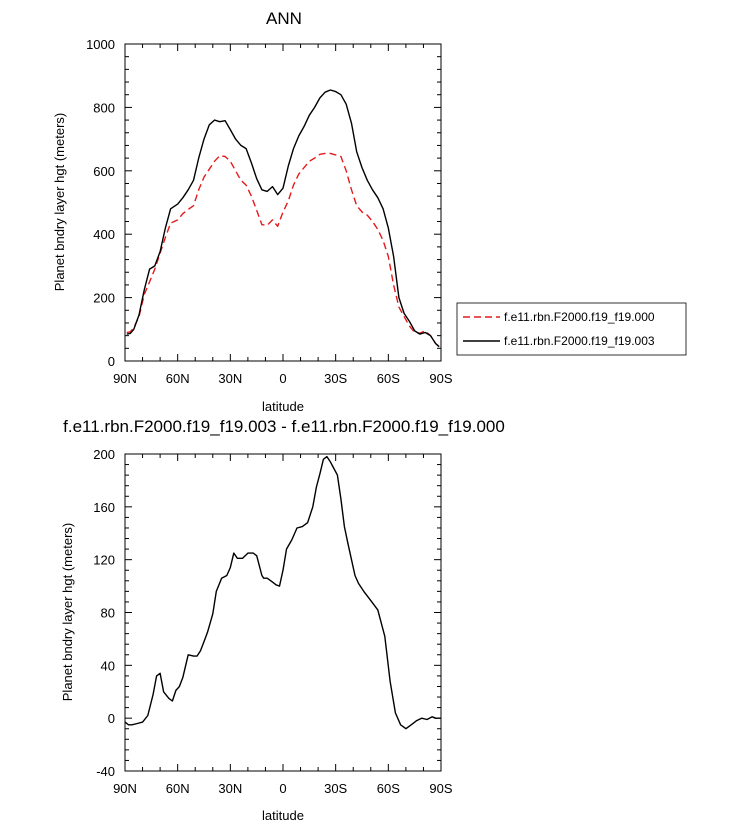 Image resolution: width=733 pixels, height=832 pixels. What do you see at coordinates (104, 171) in the screenshot?
I see `top-y-tick-label: 600` at bounding box center [104, 171].